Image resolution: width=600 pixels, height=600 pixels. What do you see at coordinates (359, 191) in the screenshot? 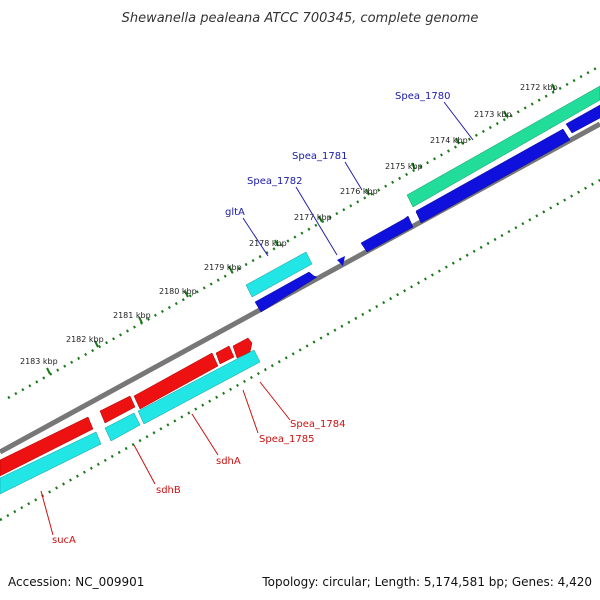
I see `tick-label: 2176 kbp` at bounding box center [359, 191].